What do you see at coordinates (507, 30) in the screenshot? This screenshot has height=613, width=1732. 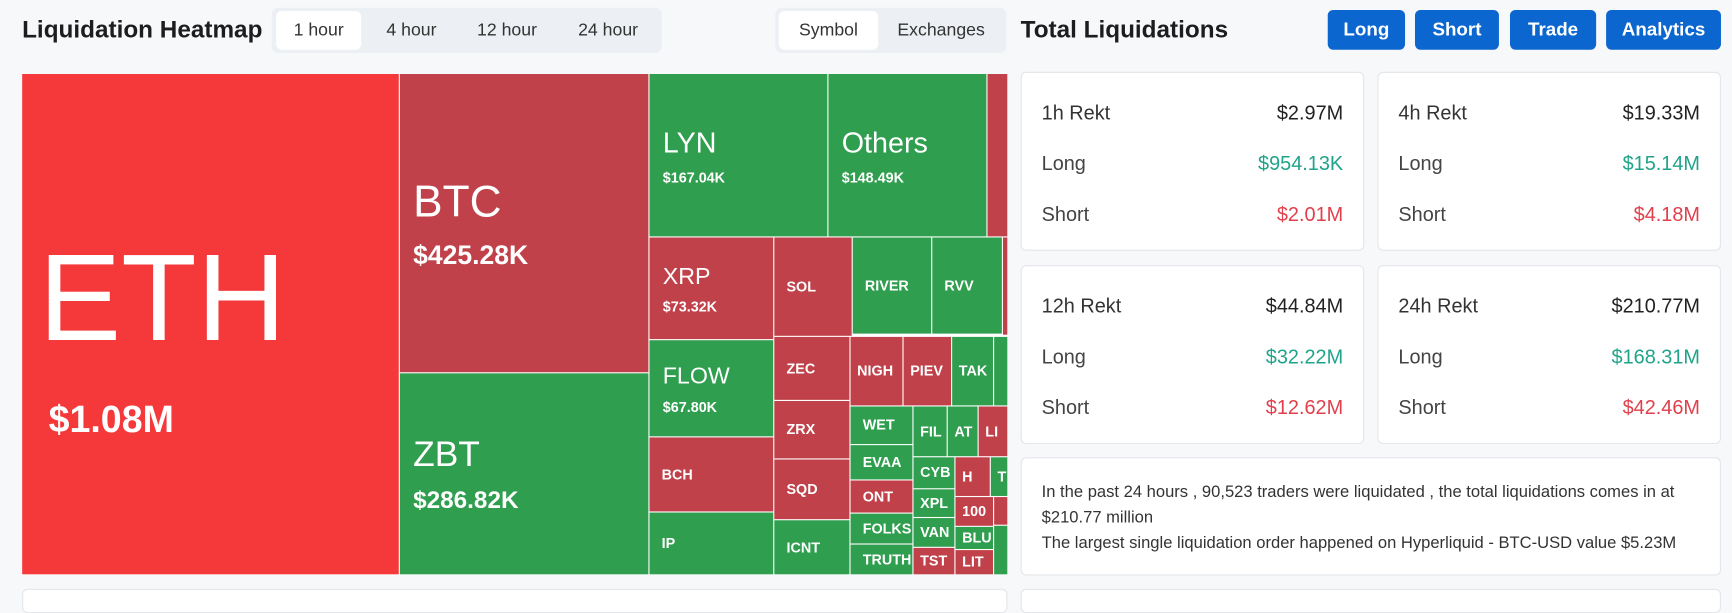 I see `time-tab: 12 hour` at bounding box center [507, 30].